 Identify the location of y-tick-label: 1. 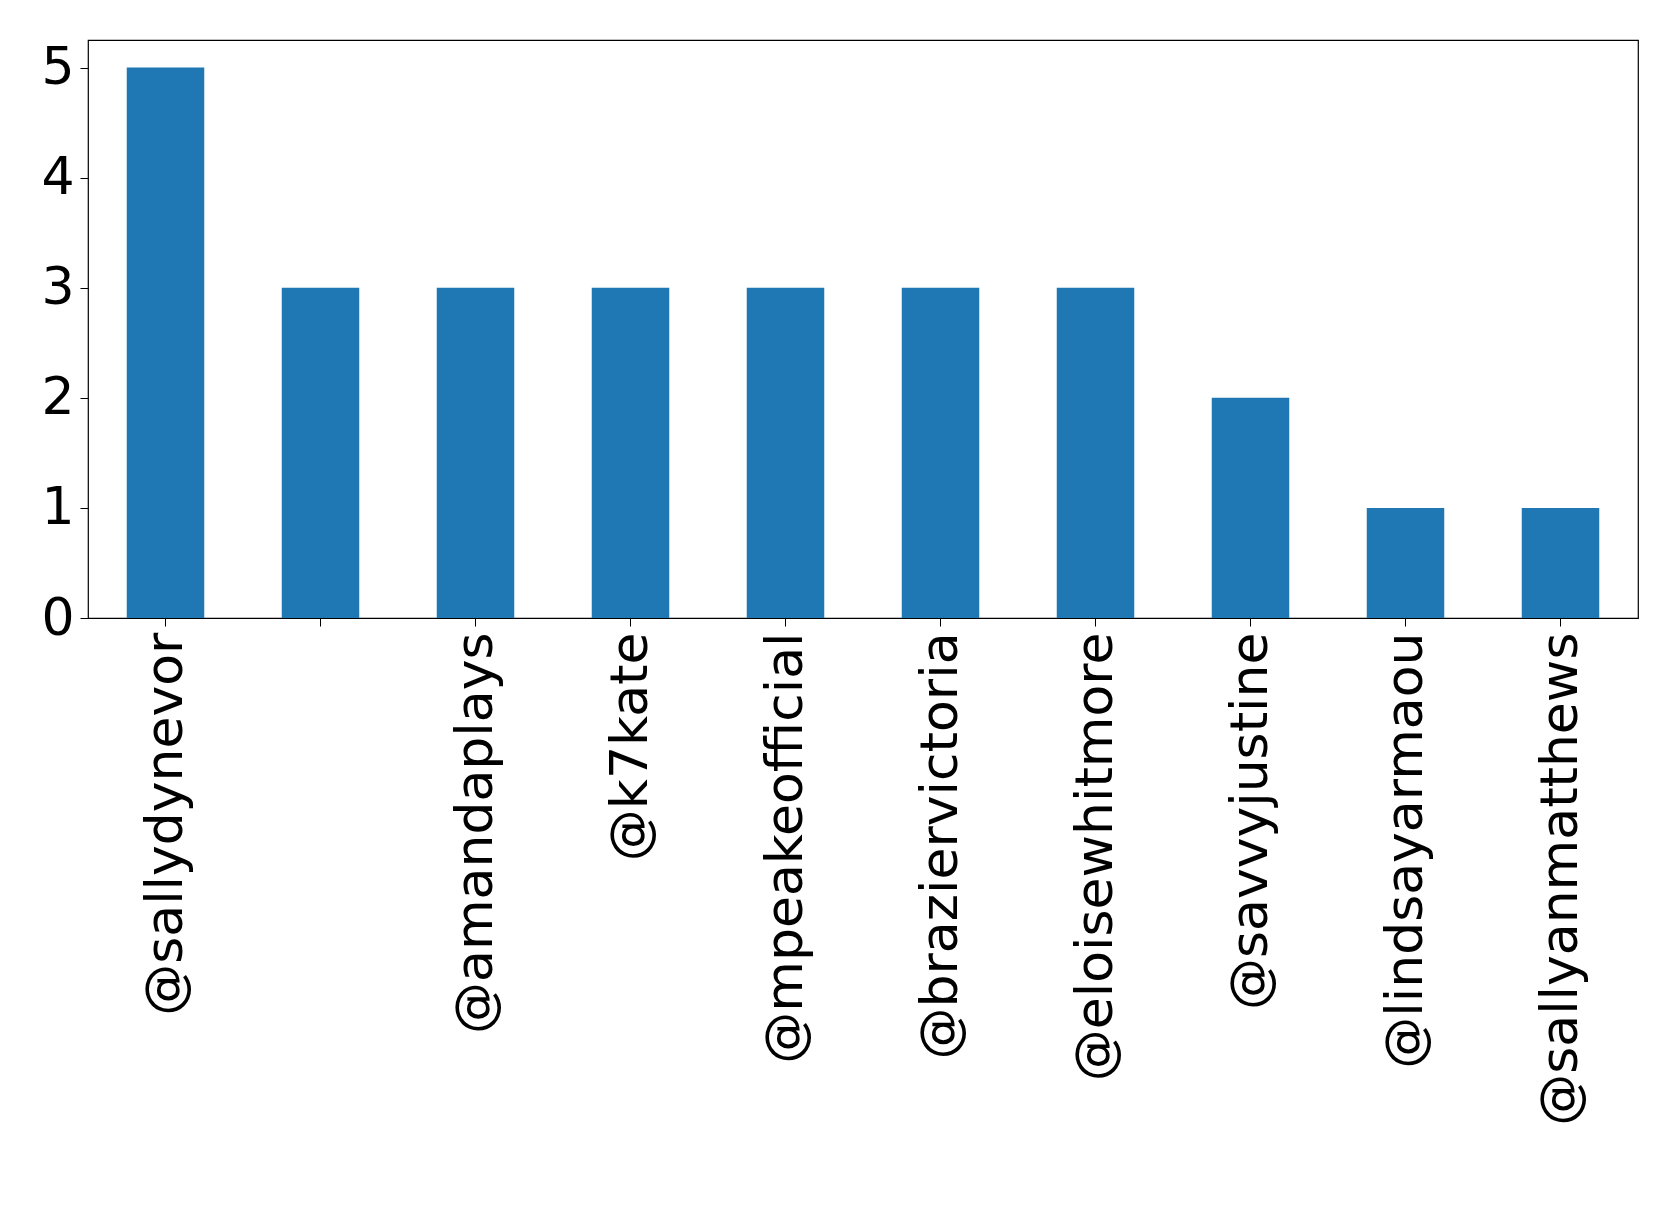
(58, 506).